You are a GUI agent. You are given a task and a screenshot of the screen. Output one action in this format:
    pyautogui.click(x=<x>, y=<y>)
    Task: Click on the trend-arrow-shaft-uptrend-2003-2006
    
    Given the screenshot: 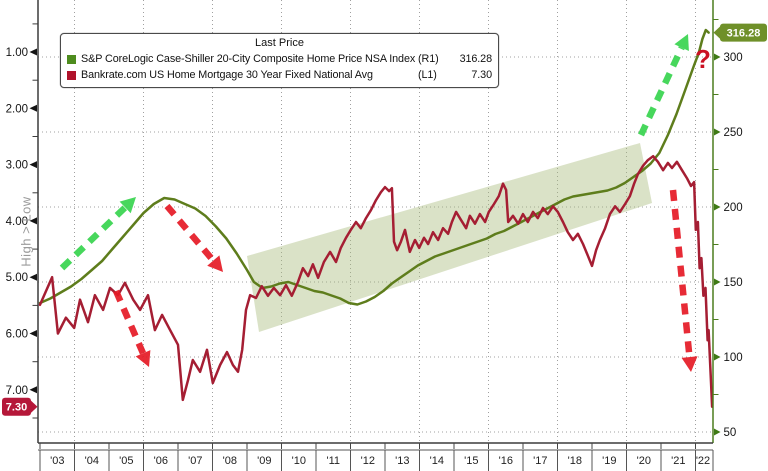 What is the action you would take?
    pyautogui.click(x=93, y=238)
    